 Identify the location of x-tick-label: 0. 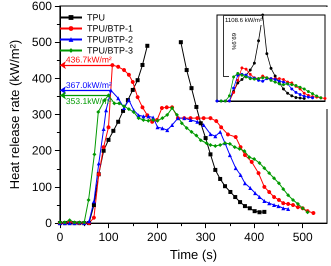
(60, 237).